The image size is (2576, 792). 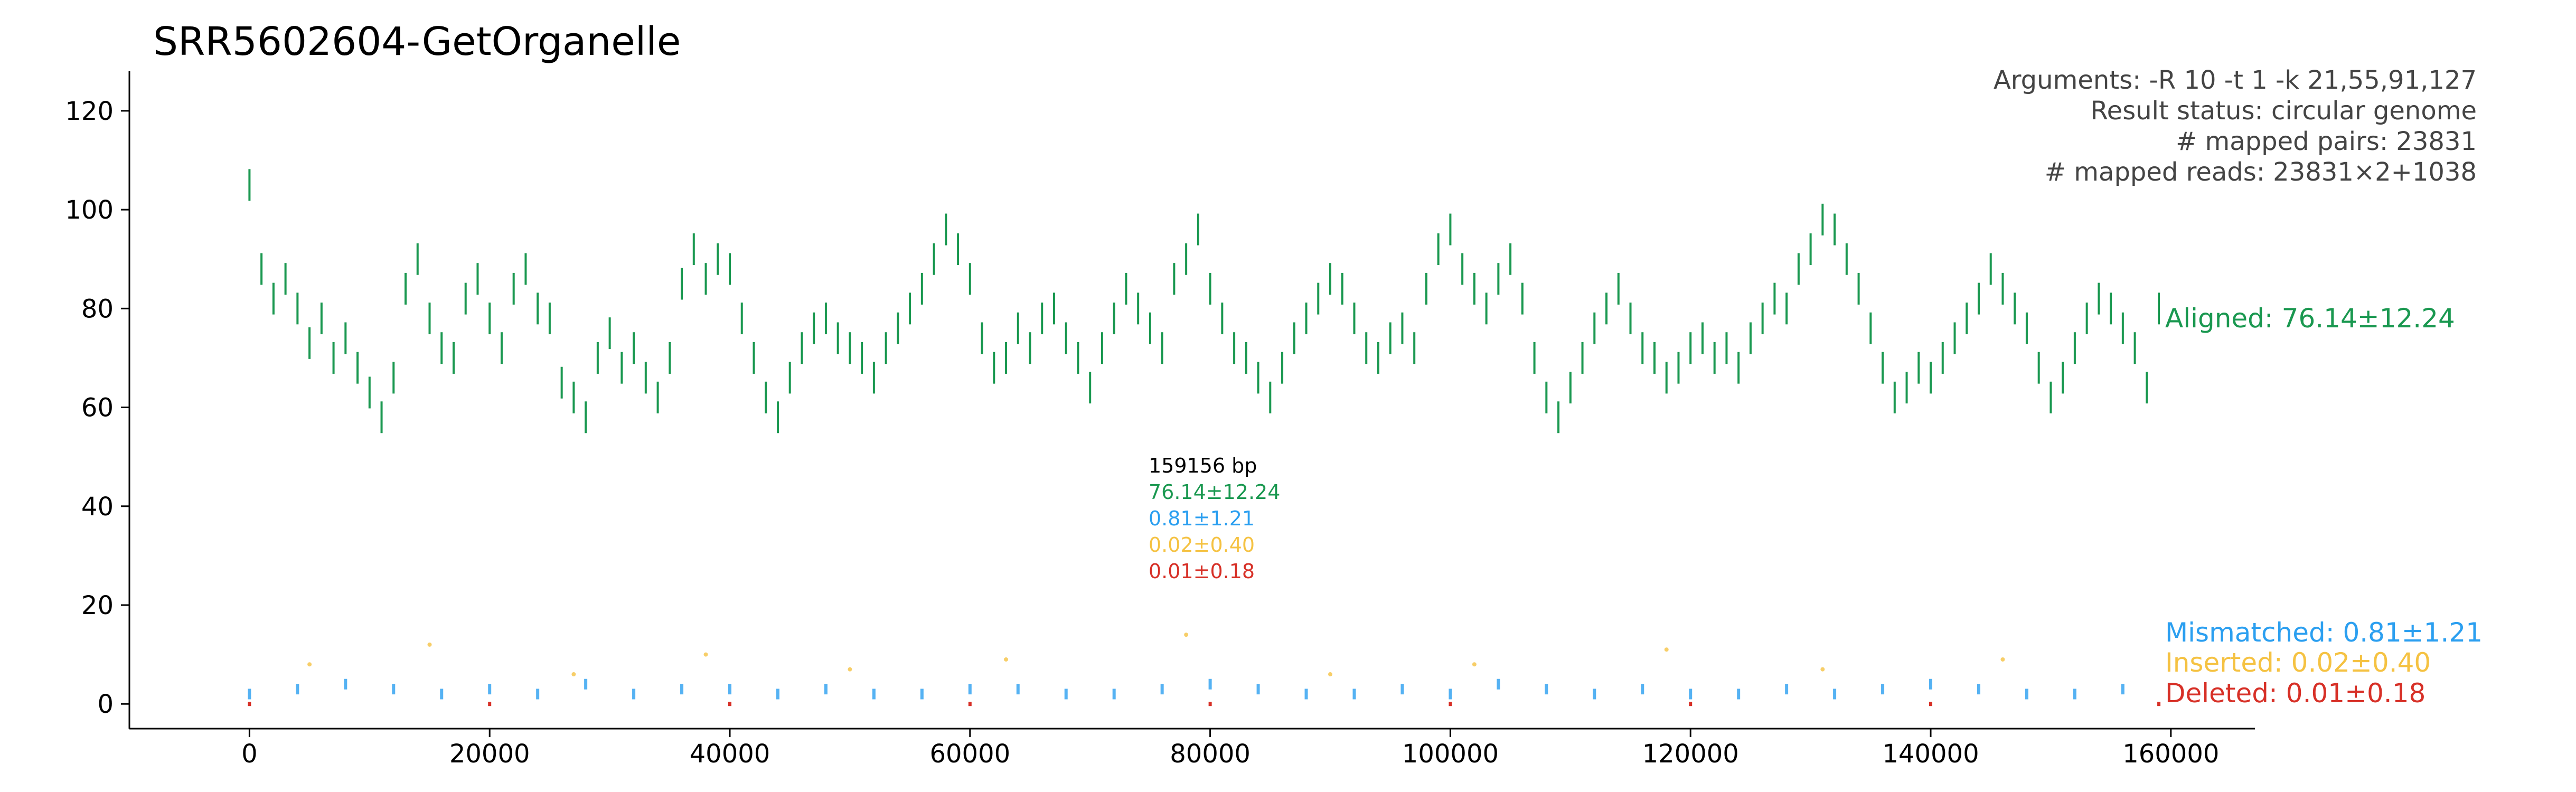 I want to click on legend-deleted: Deleted: 0.01±0.18, so click(x=2295, y=694).